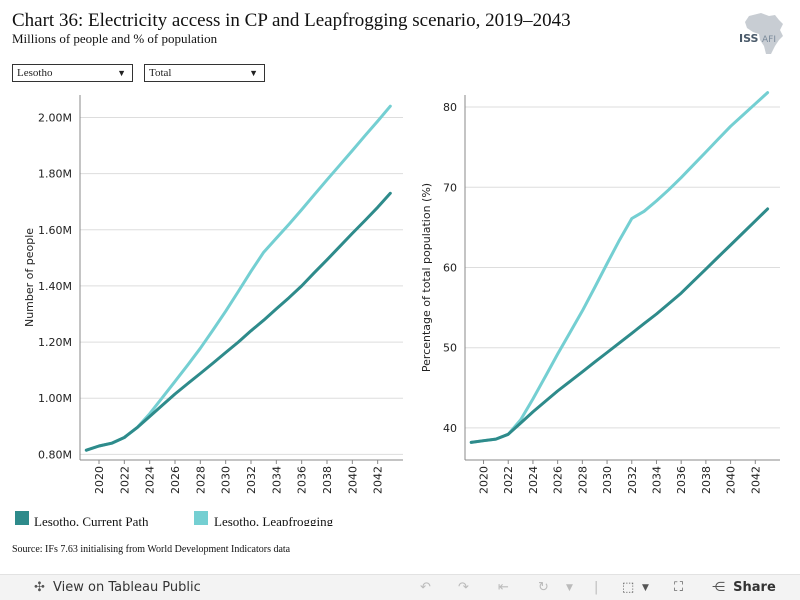 Image resolution: width=800 pixels, height=600 pixels. I want to click on y-tick-label: 40, so click(450, 428).